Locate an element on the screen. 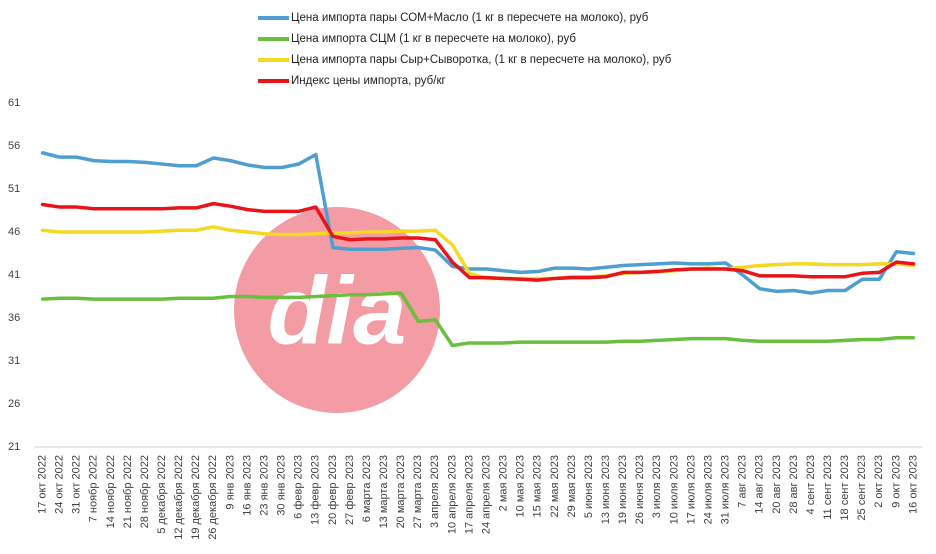 This screenshot has height=554, width=936. x-tick-label: 26 июня 2023 is located at coordinates (640, 489).